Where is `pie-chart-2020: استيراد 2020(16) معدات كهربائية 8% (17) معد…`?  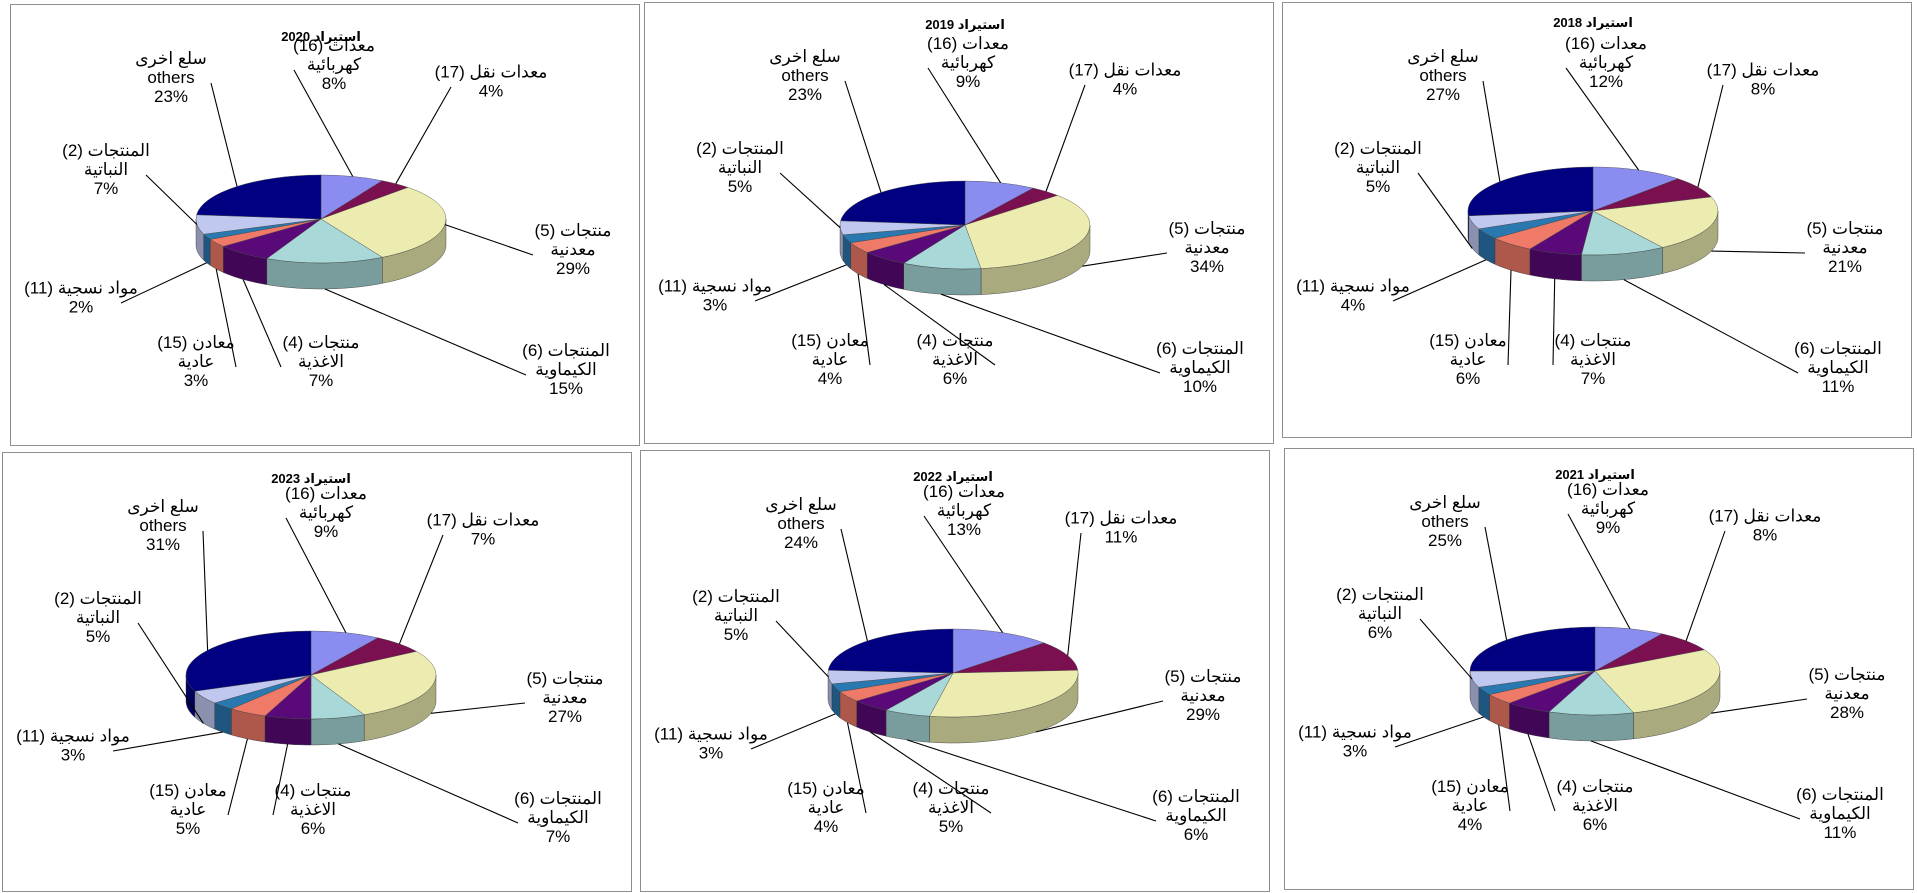
pie-chart-2020: استيراد 2020(16) معدات كهربائية 8% (17) معد… is located at coordinates (317, 213).